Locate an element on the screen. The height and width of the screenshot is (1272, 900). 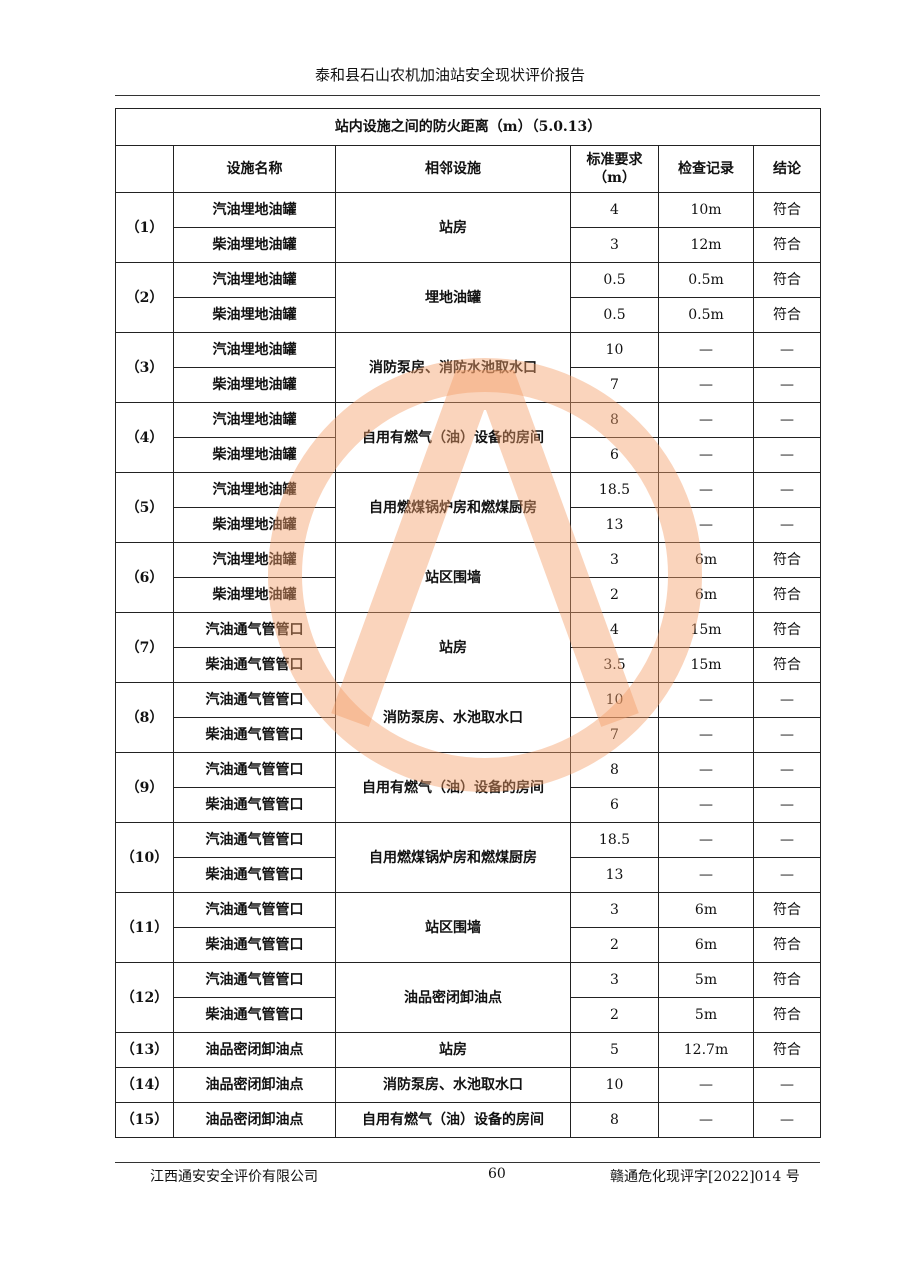
item-number: （11） is located at coordinates (144, 927).